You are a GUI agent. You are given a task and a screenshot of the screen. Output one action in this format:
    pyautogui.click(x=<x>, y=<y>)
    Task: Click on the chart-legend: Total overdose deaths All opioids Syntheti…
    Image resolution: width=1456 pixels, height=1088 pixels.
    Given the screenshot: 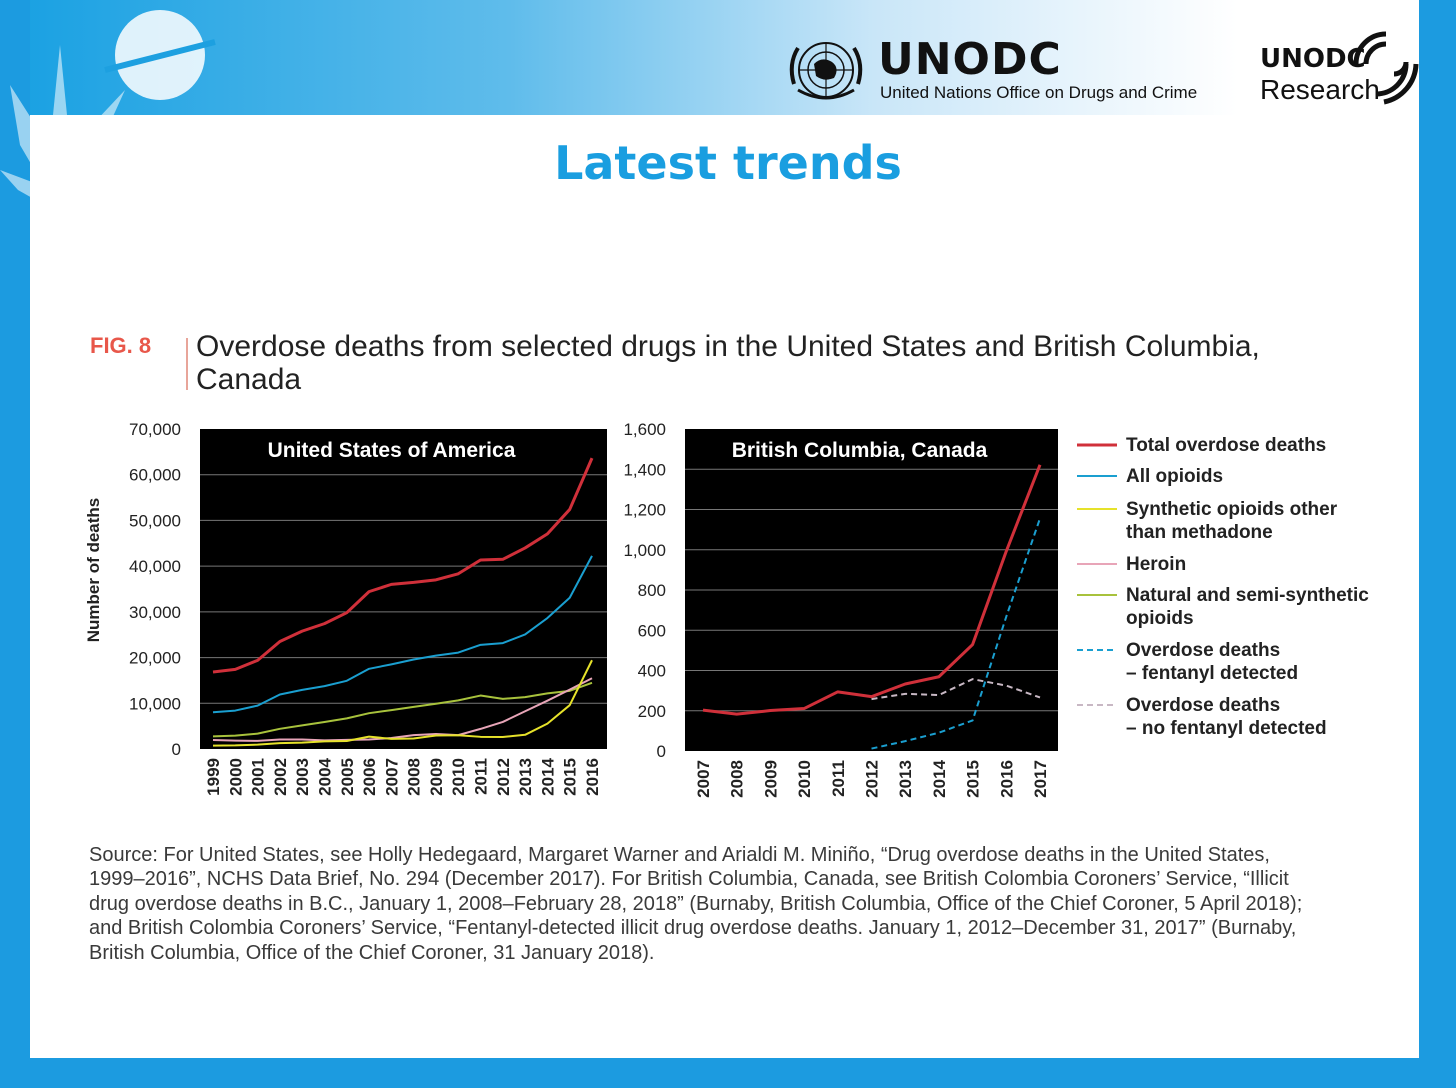 What is the action you would take?
    pyautogui.click(x=1223, y=587)
    